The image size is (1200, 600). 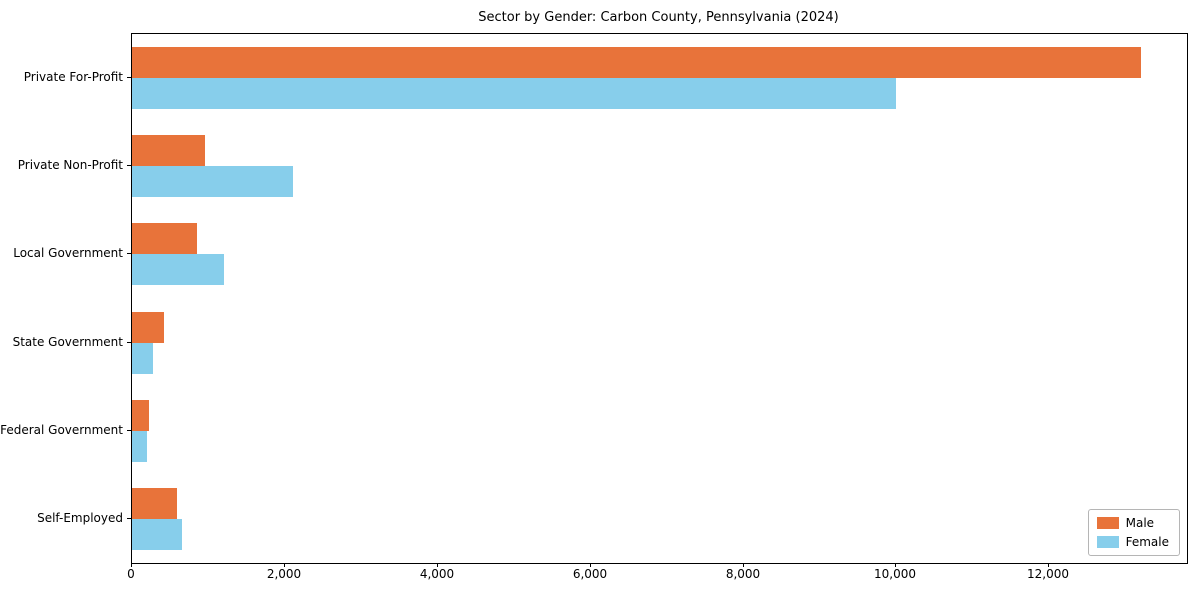 What do you see at coordinates (743, 574) in the screenshot?
I see `x-tick-label: 8,000` at bounding box center [743, 574].